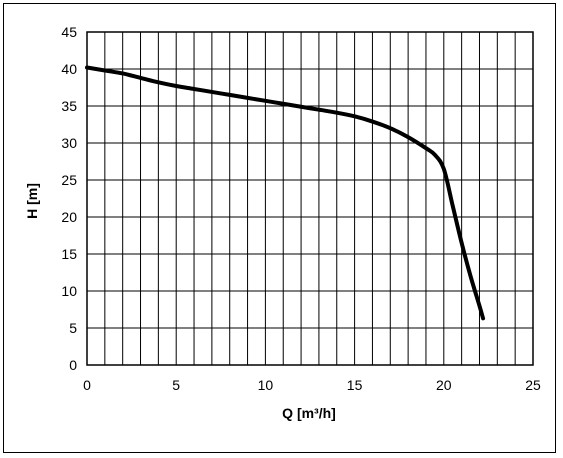  Describe the element at coordinates (312, 385) in the screenshot. I see `x-tick-labels: 0 5 10 15 20 25` at that location.